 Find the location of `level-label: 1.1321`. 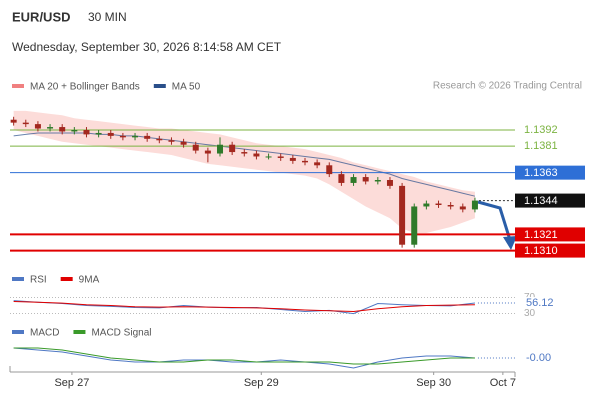

level-label: 1.1321 is located at coordinates (541, 235).